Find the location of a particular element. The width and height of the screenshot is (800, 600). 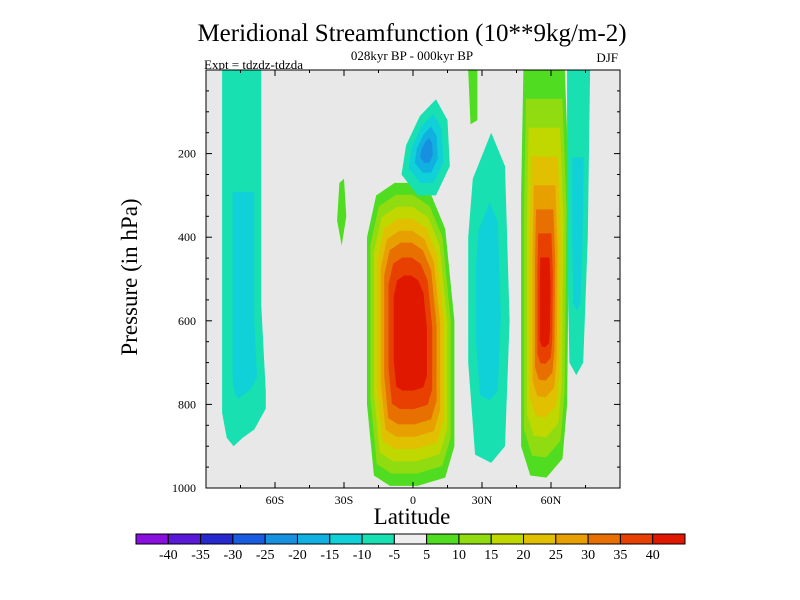

chart-subtitle: 028kyr BP - 000kyr BP is located at coordinates (412, 55).